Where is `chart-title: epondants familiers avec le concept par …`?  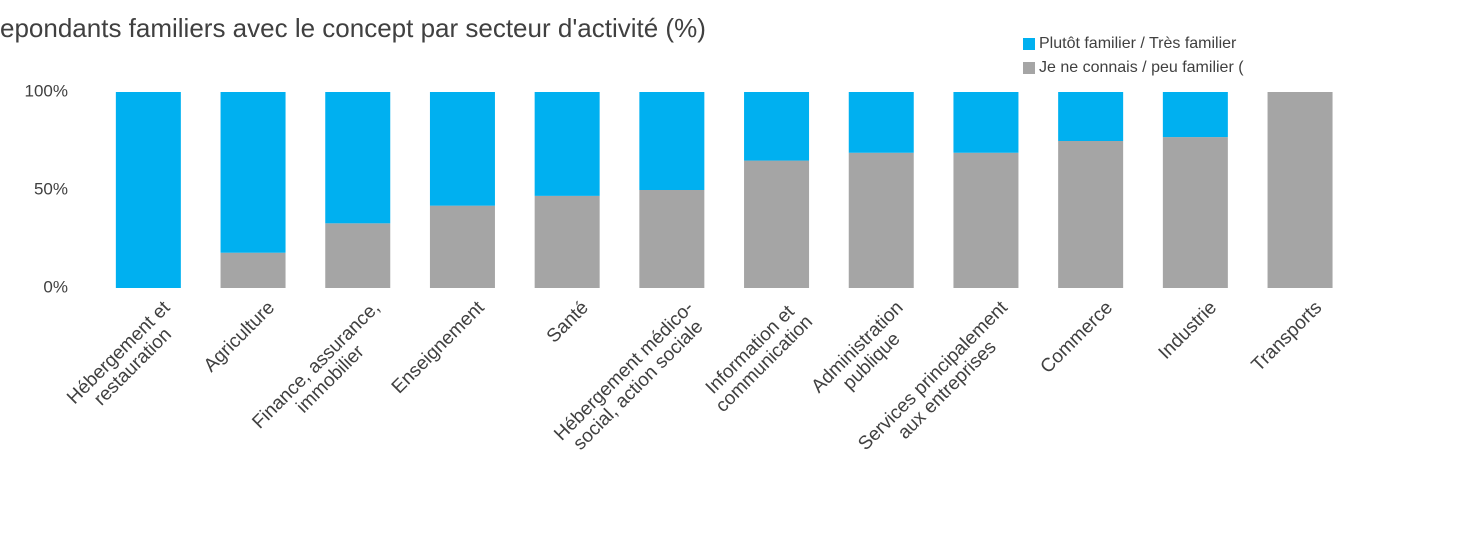 chart-title: epondants familiers avec le concept par … is located at coordinates (353, 28).